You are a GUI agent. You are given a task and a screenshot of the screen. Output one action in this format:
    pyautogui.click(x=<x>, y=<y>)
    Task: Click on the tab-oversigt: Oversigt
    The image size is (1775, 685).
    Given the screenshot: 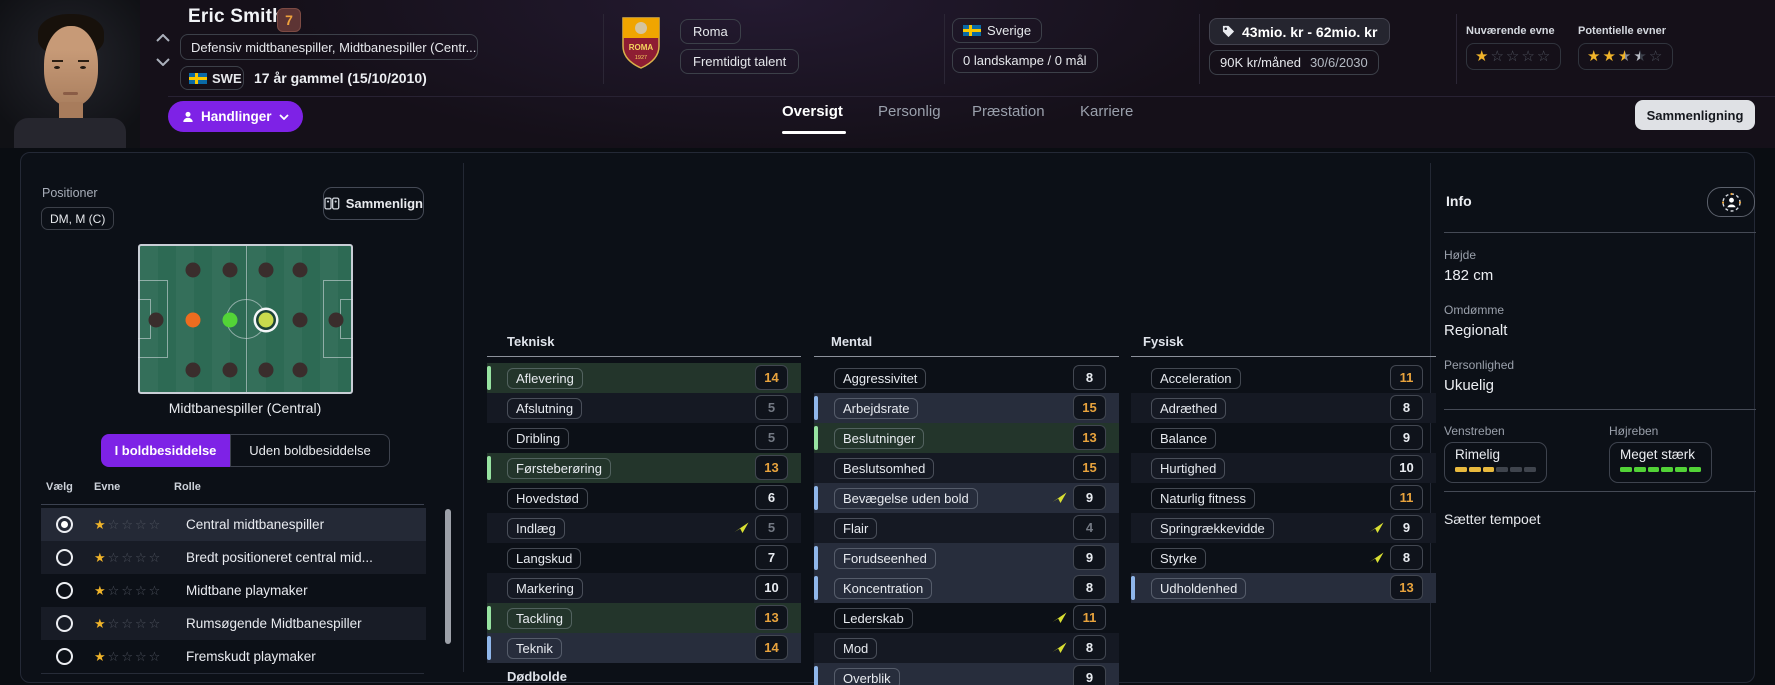 What is the action you would take?
    pyautogui.click(x=812, y=111)
    